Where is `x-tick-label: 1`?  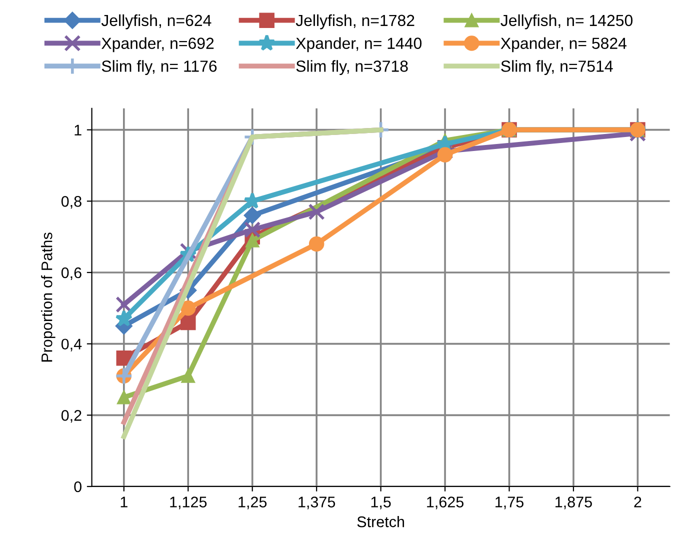
x-tick-label: 1 is located at coordinates (124, 502).